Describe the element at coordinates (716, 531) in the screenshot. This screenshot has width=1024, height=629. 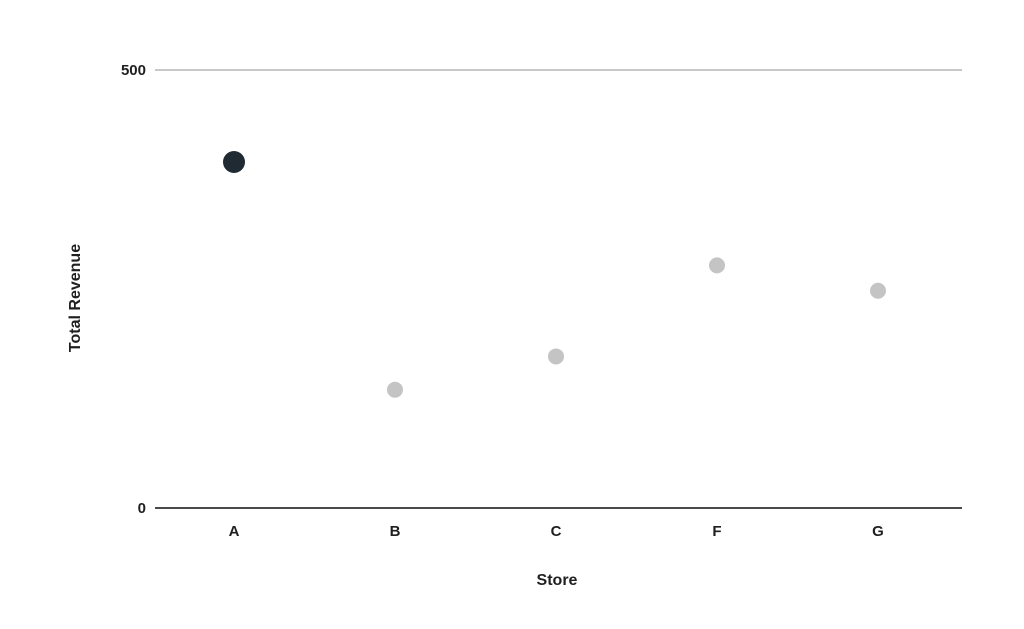
I see `x-tick-label-F: F` at that location.